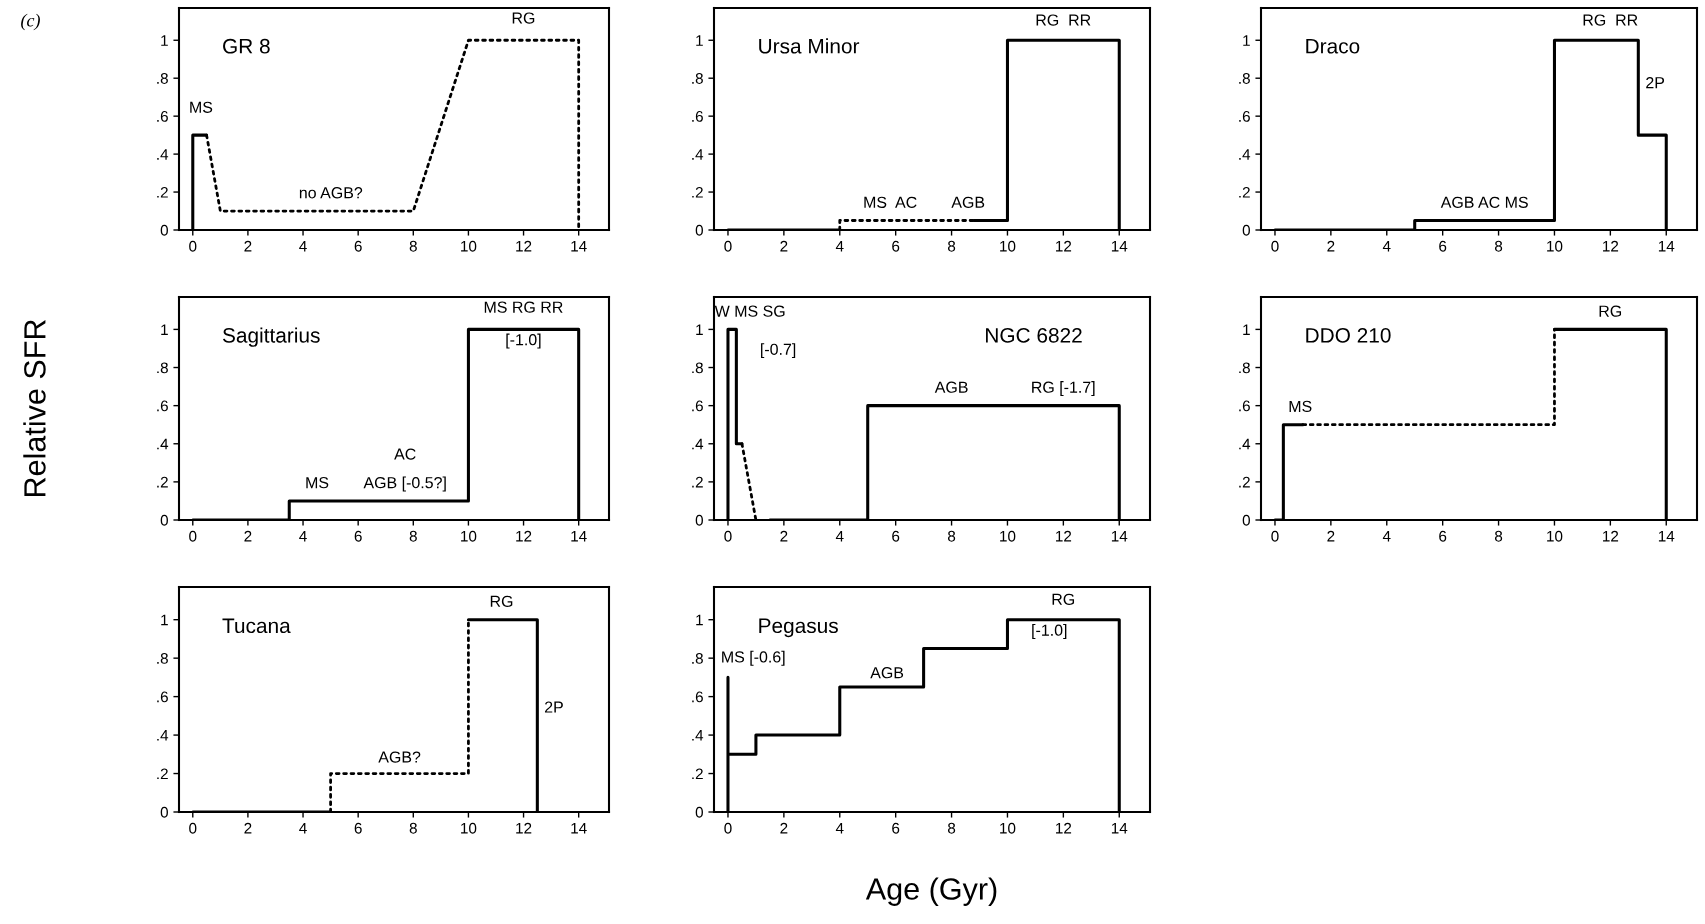  Describe the element at coordinates (331, 193) in the screenshot. I see `annotation: no AGB?` at that location.